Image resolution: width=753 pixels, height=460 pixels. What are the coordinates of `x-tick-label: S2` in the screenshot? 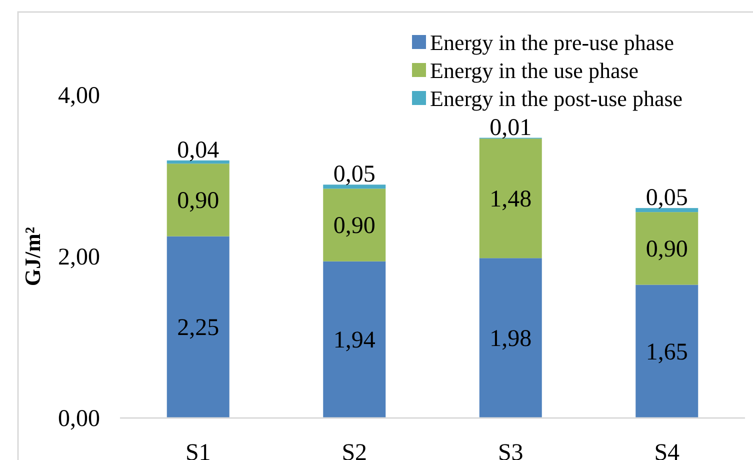 It's located at (355, 450).